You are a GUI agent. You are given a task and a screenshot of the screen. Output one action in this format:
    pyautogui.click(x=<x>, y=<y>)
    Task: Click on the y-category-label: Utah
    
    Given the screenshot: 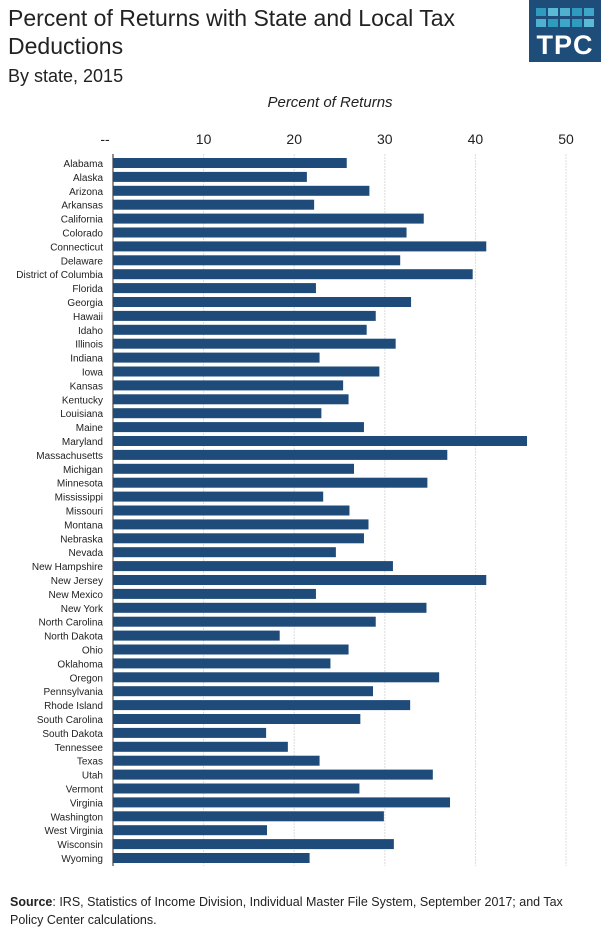 What is the action you would take?
    pyautogui.click(x=92, y=776)
    